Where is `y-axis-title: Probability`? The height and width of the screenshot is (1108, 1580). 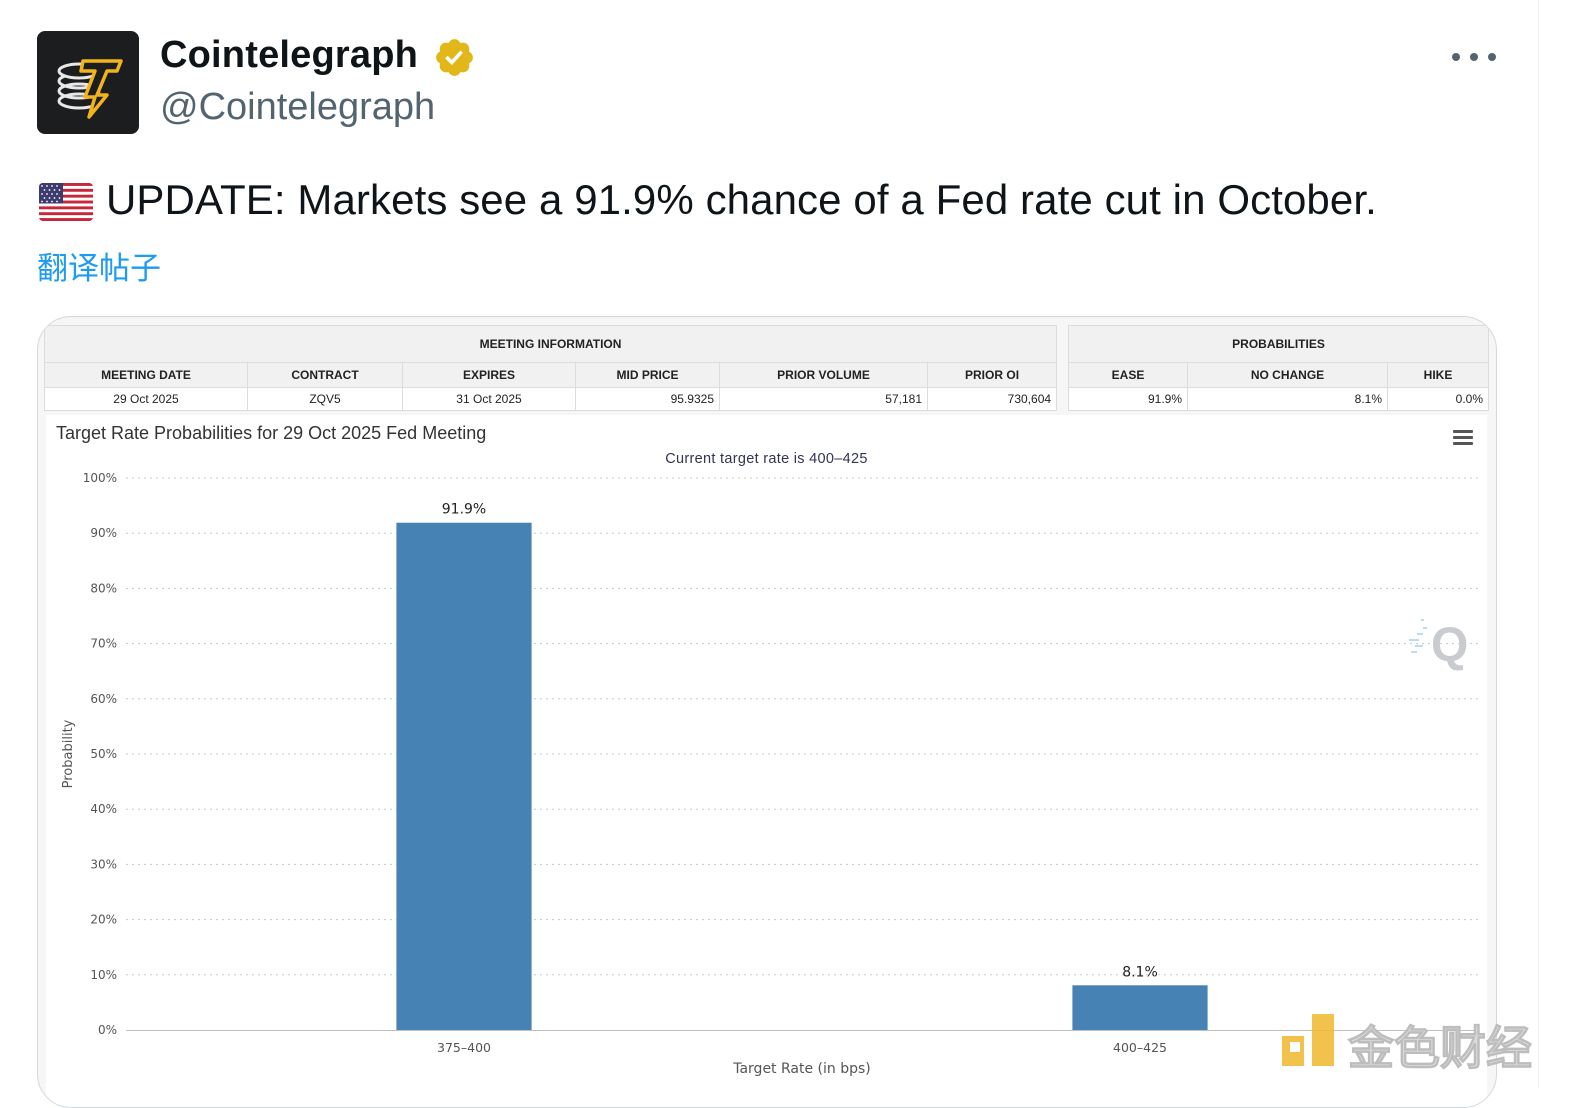 y-axis-title: Probability is located at coordinates (68, 753).